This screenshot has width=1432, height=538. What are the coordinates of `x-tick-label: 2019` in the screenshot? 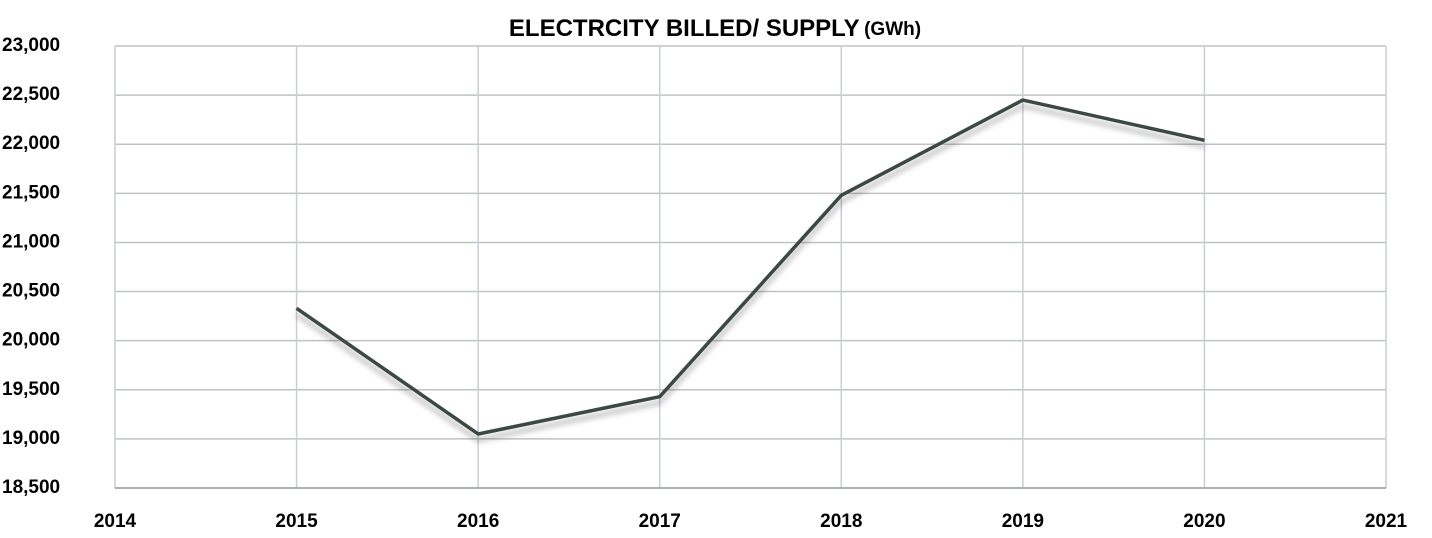 It's located at (1023, 521).